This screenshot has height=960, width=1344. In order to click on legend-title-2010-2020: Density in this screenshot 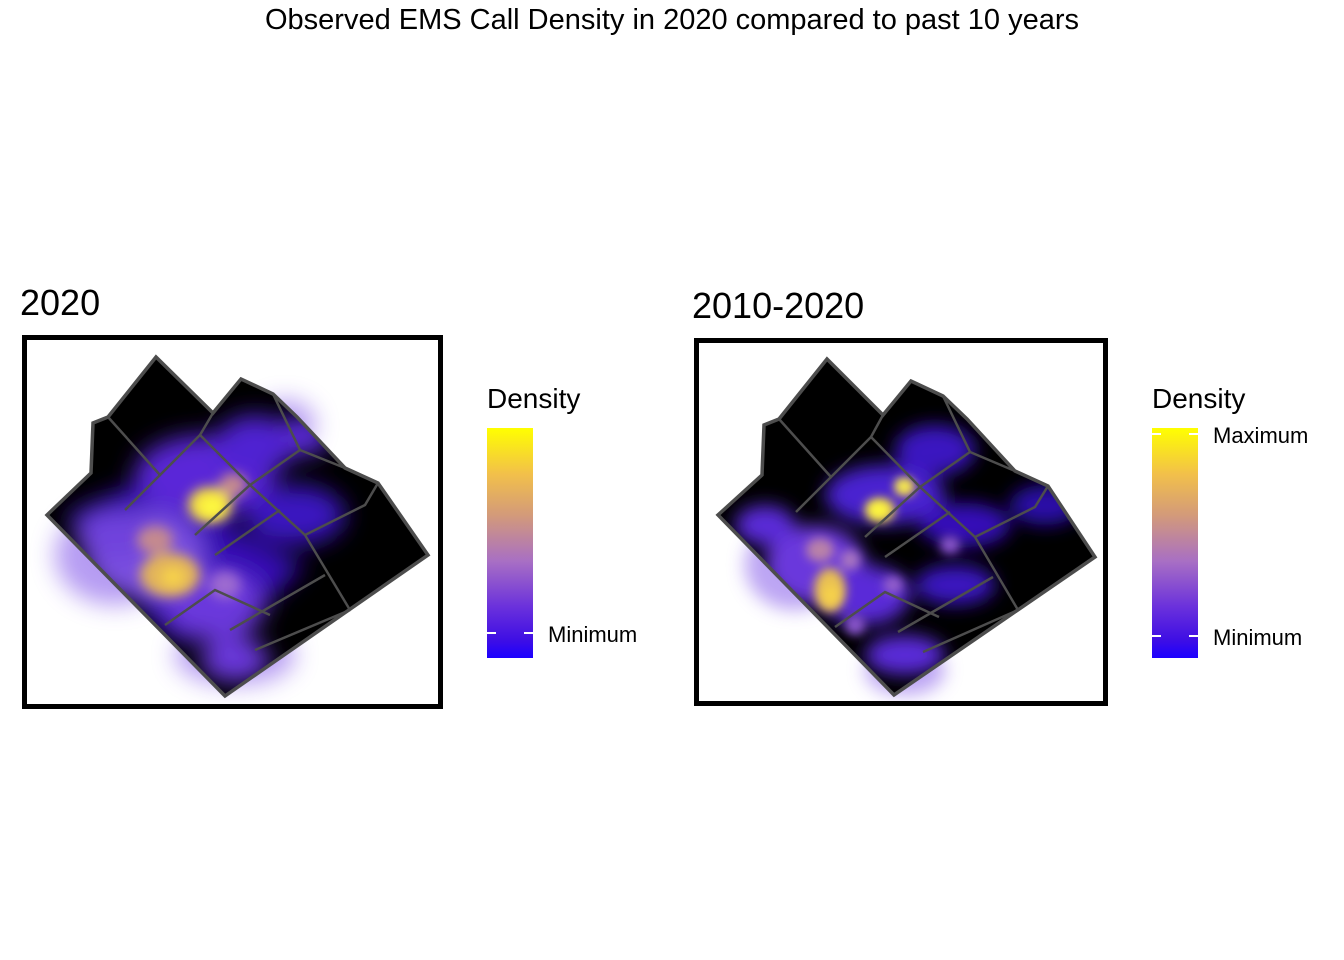, I will do `click(1199, 398)`.